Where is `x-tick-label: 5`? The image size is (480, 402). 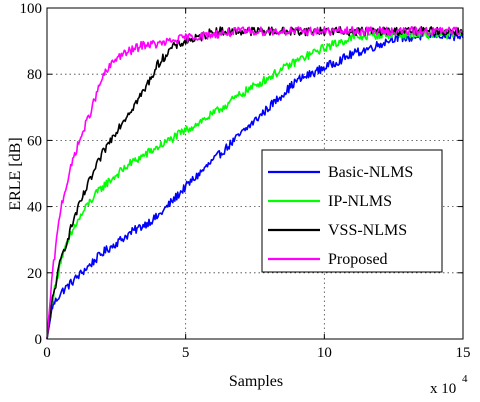 x-tick-label: 5 is located at coordinates (186, 353).